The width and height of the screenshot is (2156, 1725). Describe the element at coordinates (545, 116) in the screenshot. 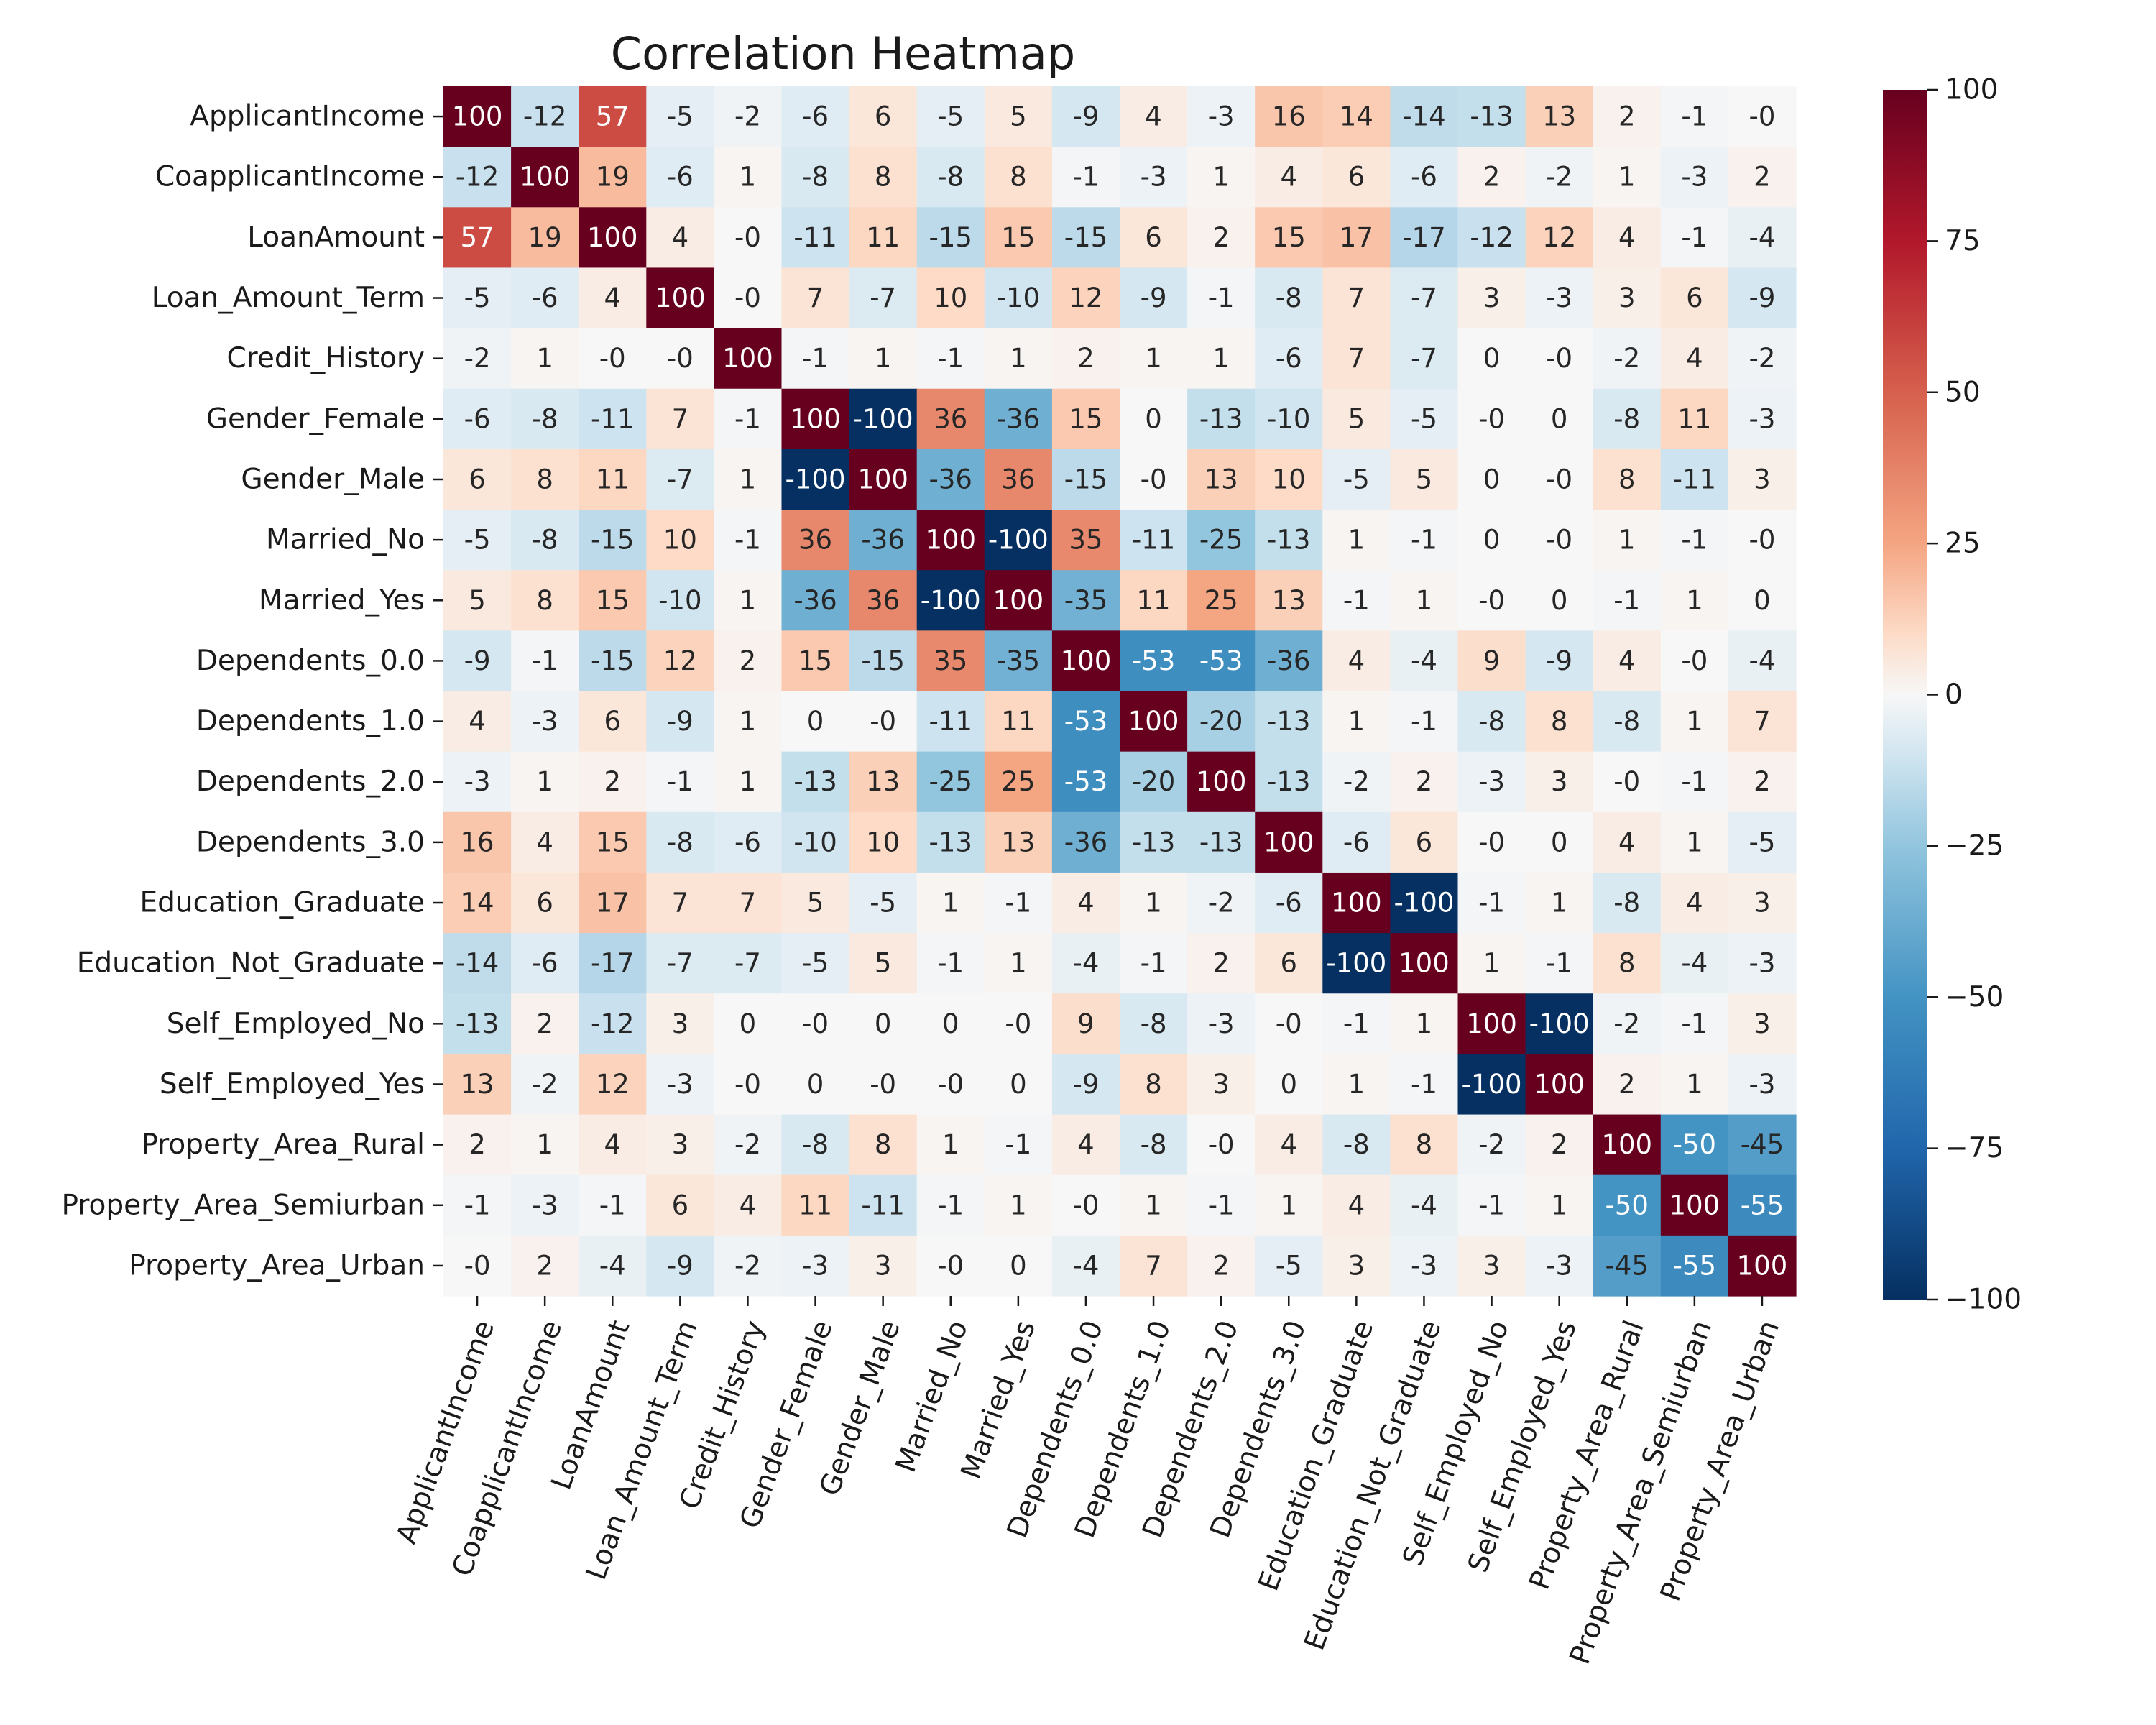

I see `cell-value-label: -12` at that location.